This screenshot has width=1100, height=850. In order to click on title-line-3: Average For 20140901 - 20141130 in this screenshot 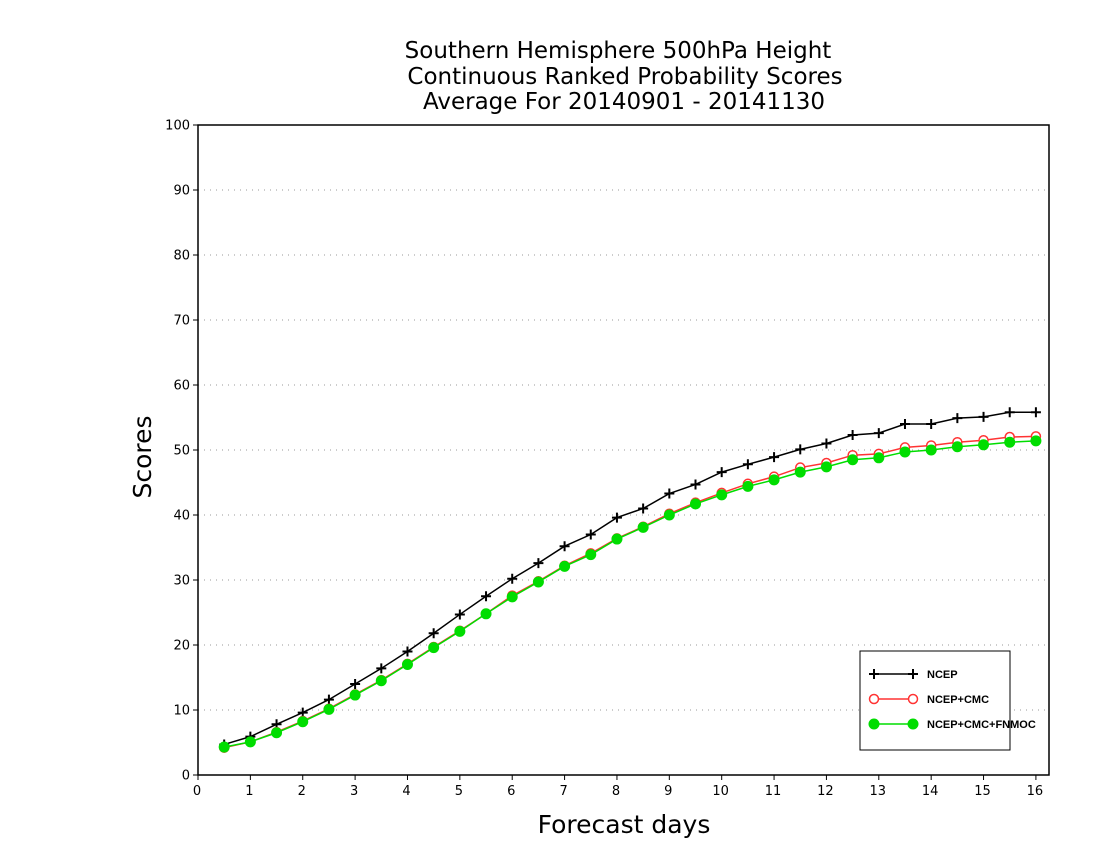, I will do `click(624, 102)`.